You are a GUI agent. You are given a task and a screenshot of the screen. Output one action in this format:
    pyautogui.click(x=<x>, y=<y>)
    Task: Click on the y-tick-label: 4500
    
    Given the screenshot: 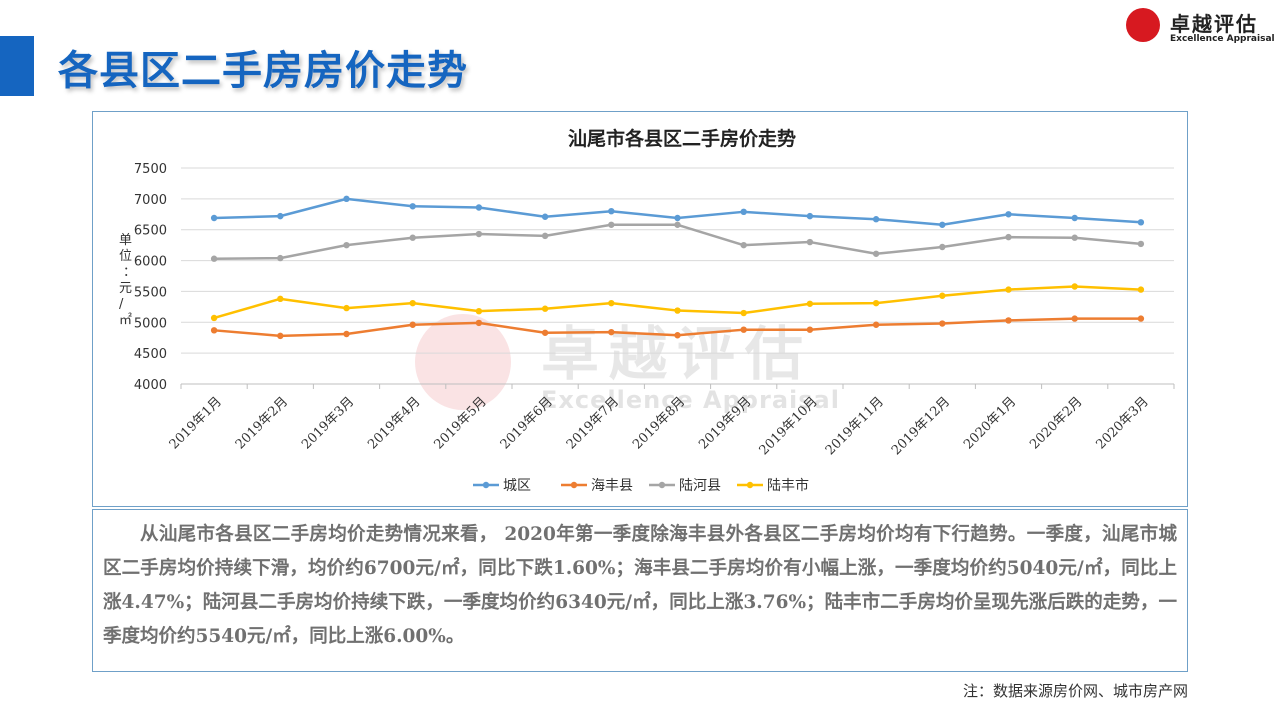 What is the action you would take?
    pyautogui.click(x=150, y=354)
    